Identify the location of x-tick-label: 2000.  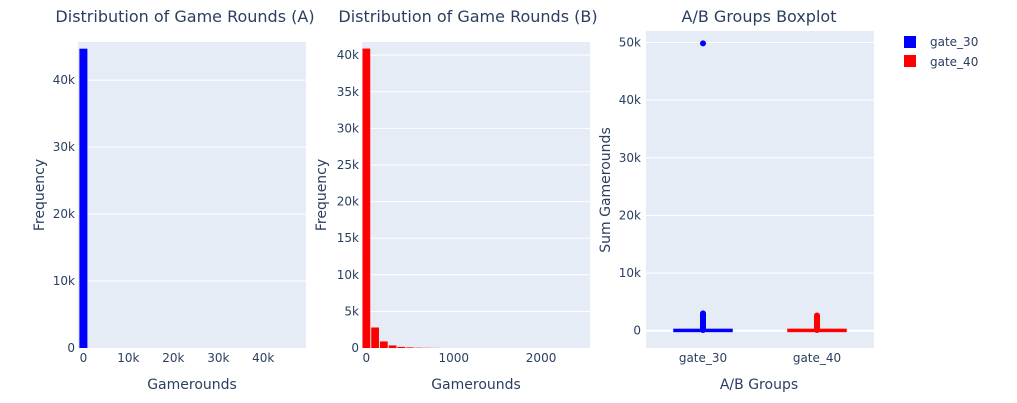
(541, 358).